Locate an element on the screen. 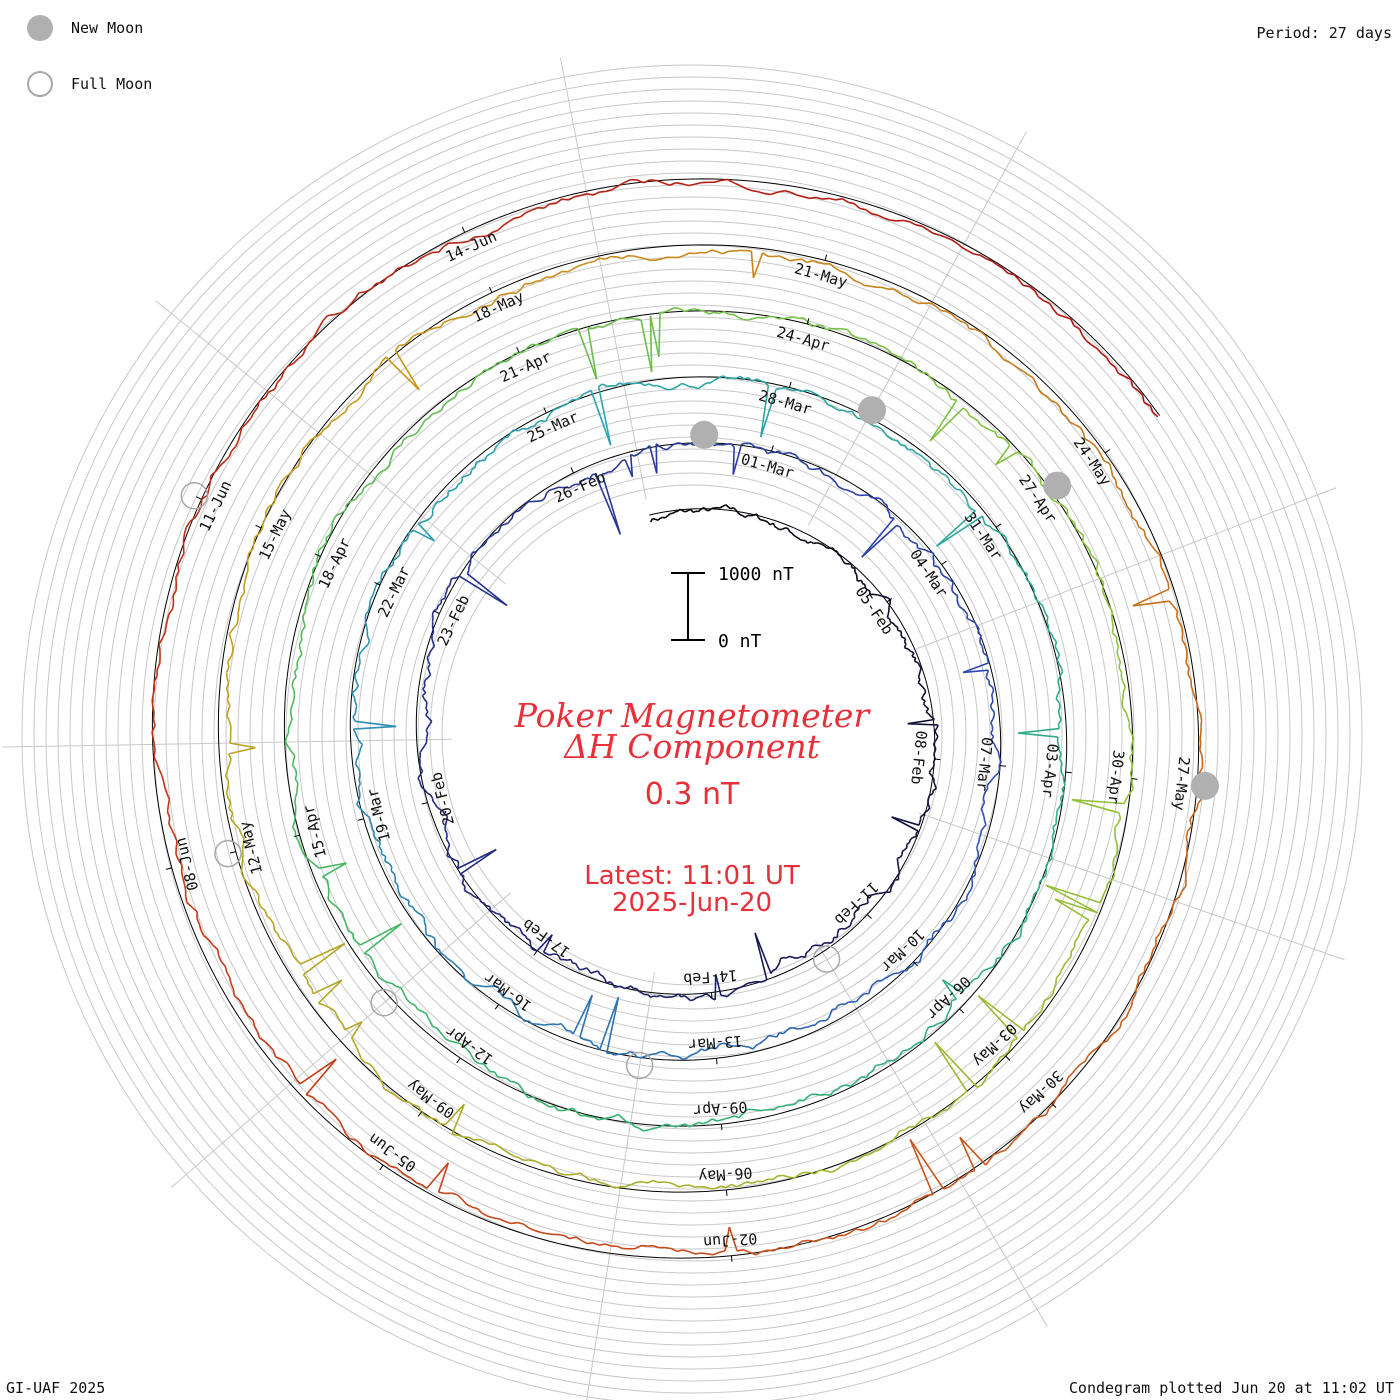  date-label: 05-Feb is located at coordinates (874, 610).